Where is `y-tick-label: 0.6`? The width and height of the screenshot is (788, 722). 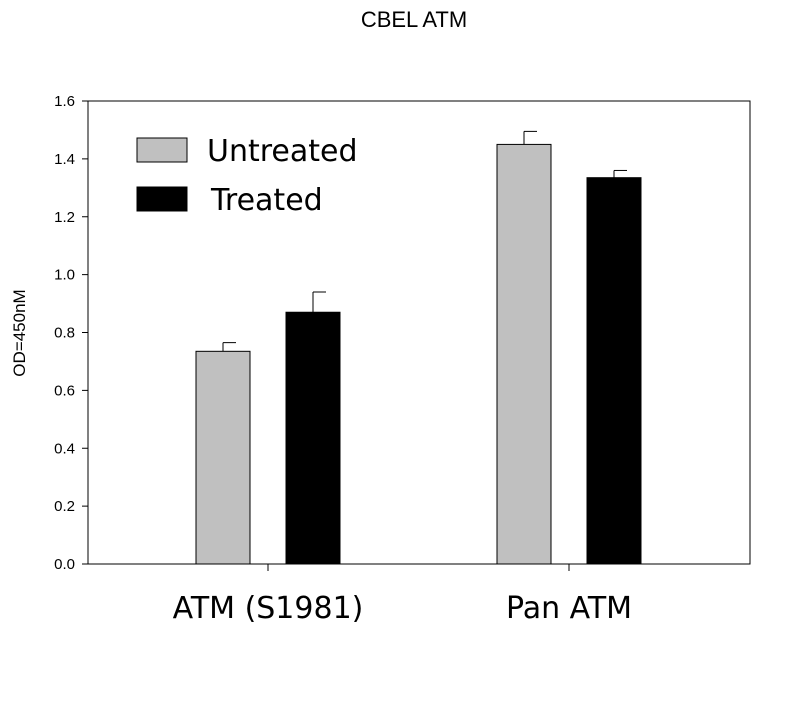
y-tick-label: 0.6 is located at coordinates (64, 390).